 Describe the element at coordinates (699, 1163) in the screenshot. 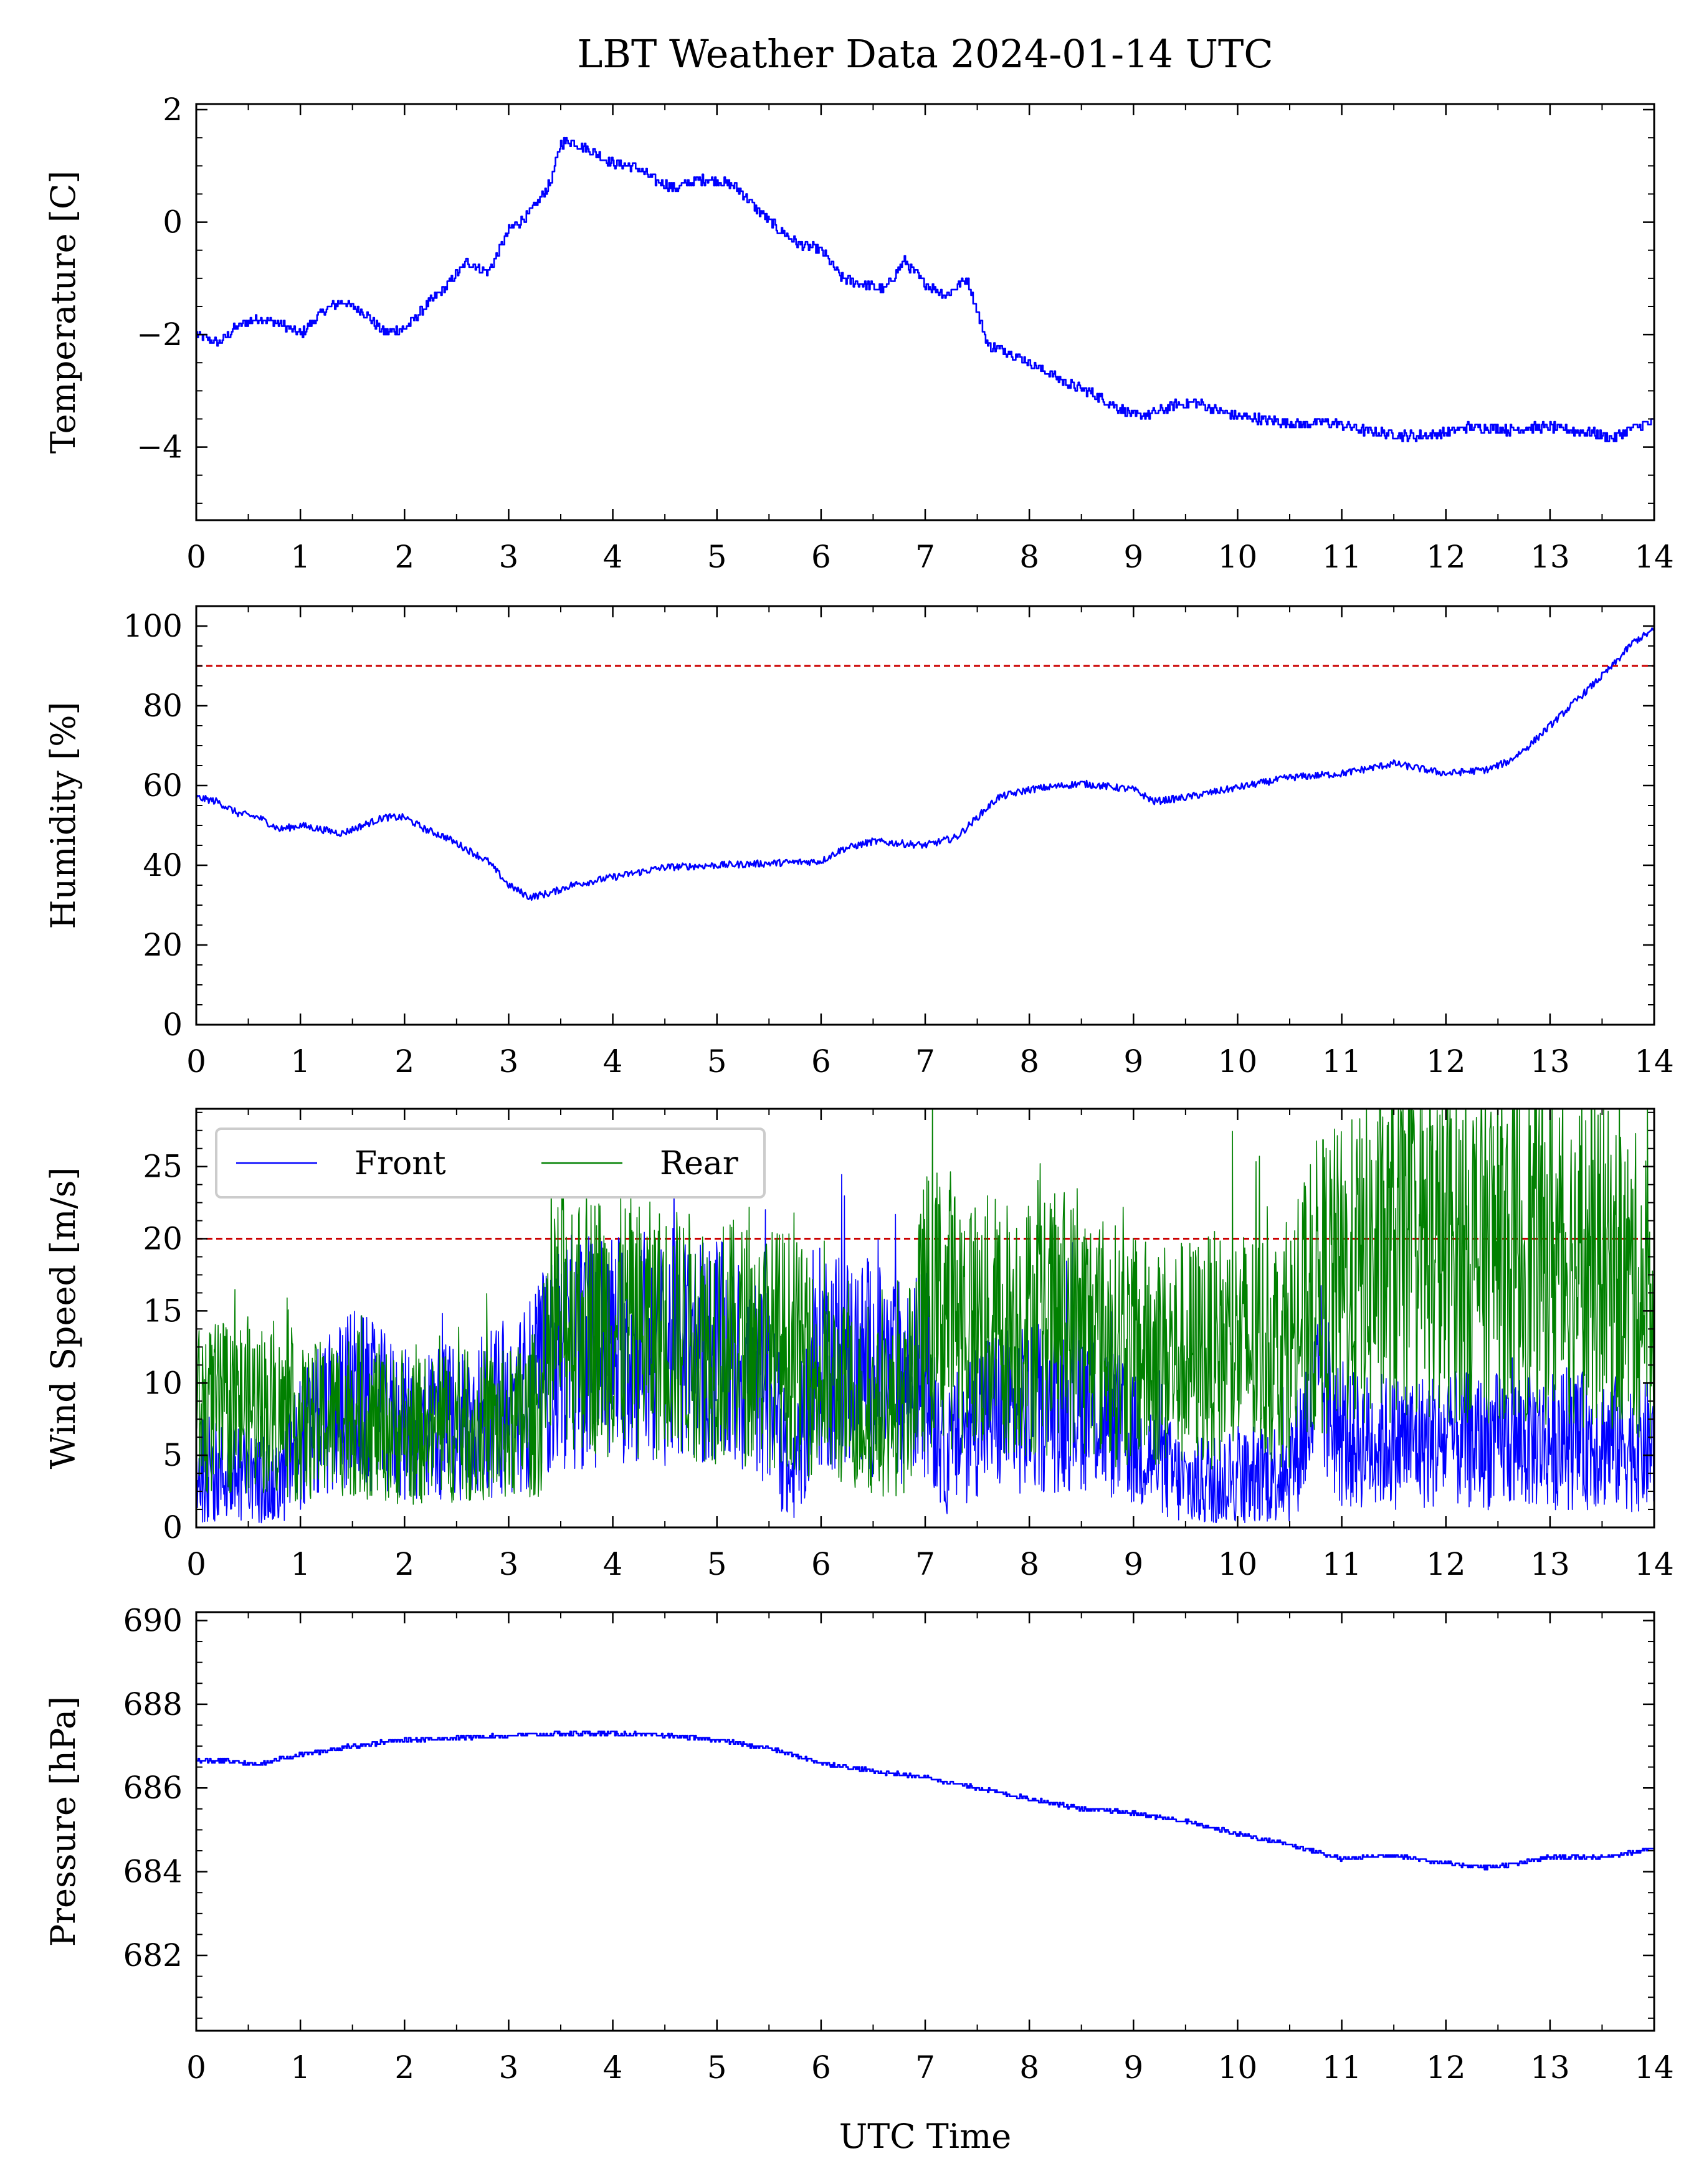

I see `legend-label-rear: Rear` at that location.